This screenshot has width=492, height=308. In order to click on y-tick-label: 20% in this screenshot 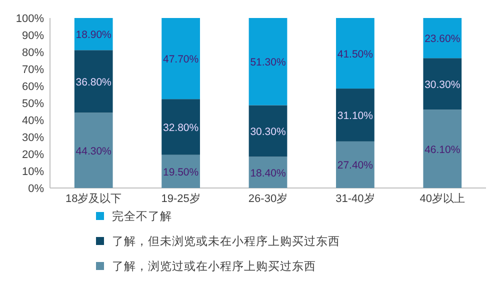, I will do `click(33, 155)`.